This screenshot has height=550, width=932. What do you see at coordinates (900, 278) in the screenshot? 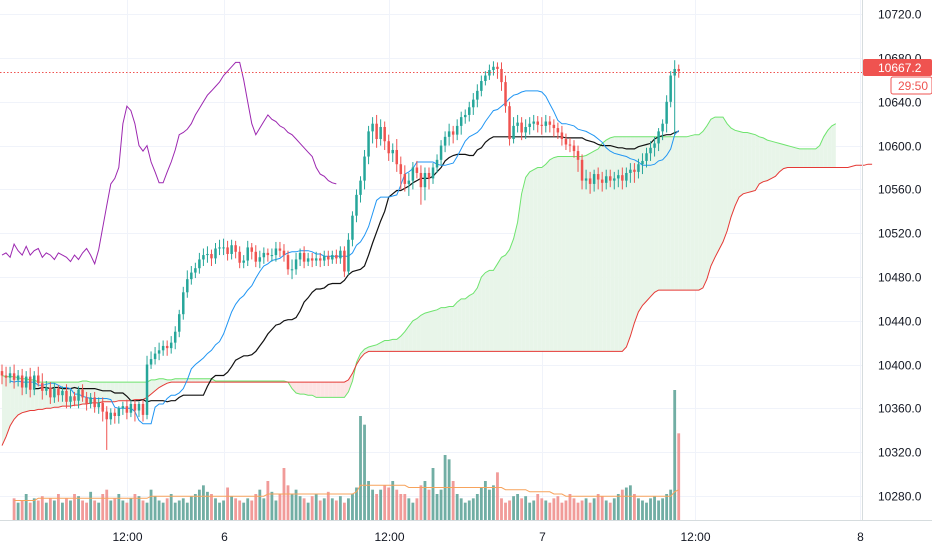
I see `y-tick-label: 10480.0` at bounding box center [900, 278].